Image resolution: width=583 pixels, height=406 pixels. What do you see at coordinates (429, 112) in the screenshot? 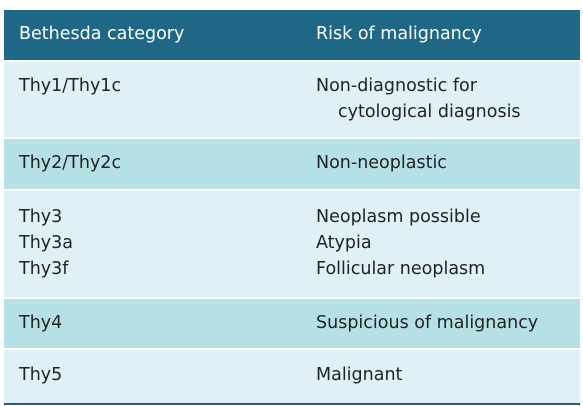
I see `risk-text: cytological diagnosis` at bounding box center [429, 112].